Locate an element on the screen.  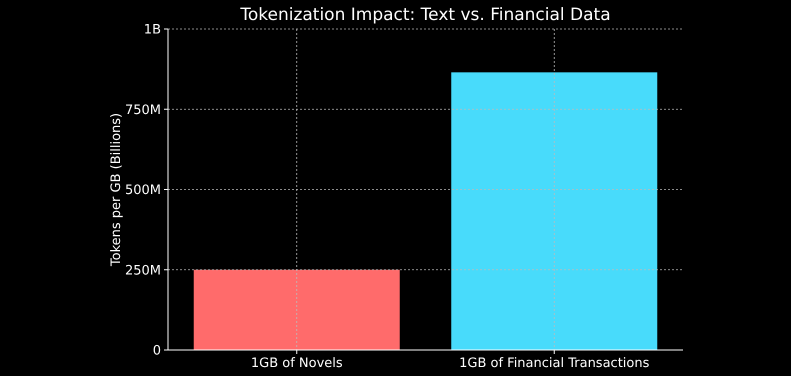
x-tick-label: 1GB of Novels is located at coordinates (296, 363).